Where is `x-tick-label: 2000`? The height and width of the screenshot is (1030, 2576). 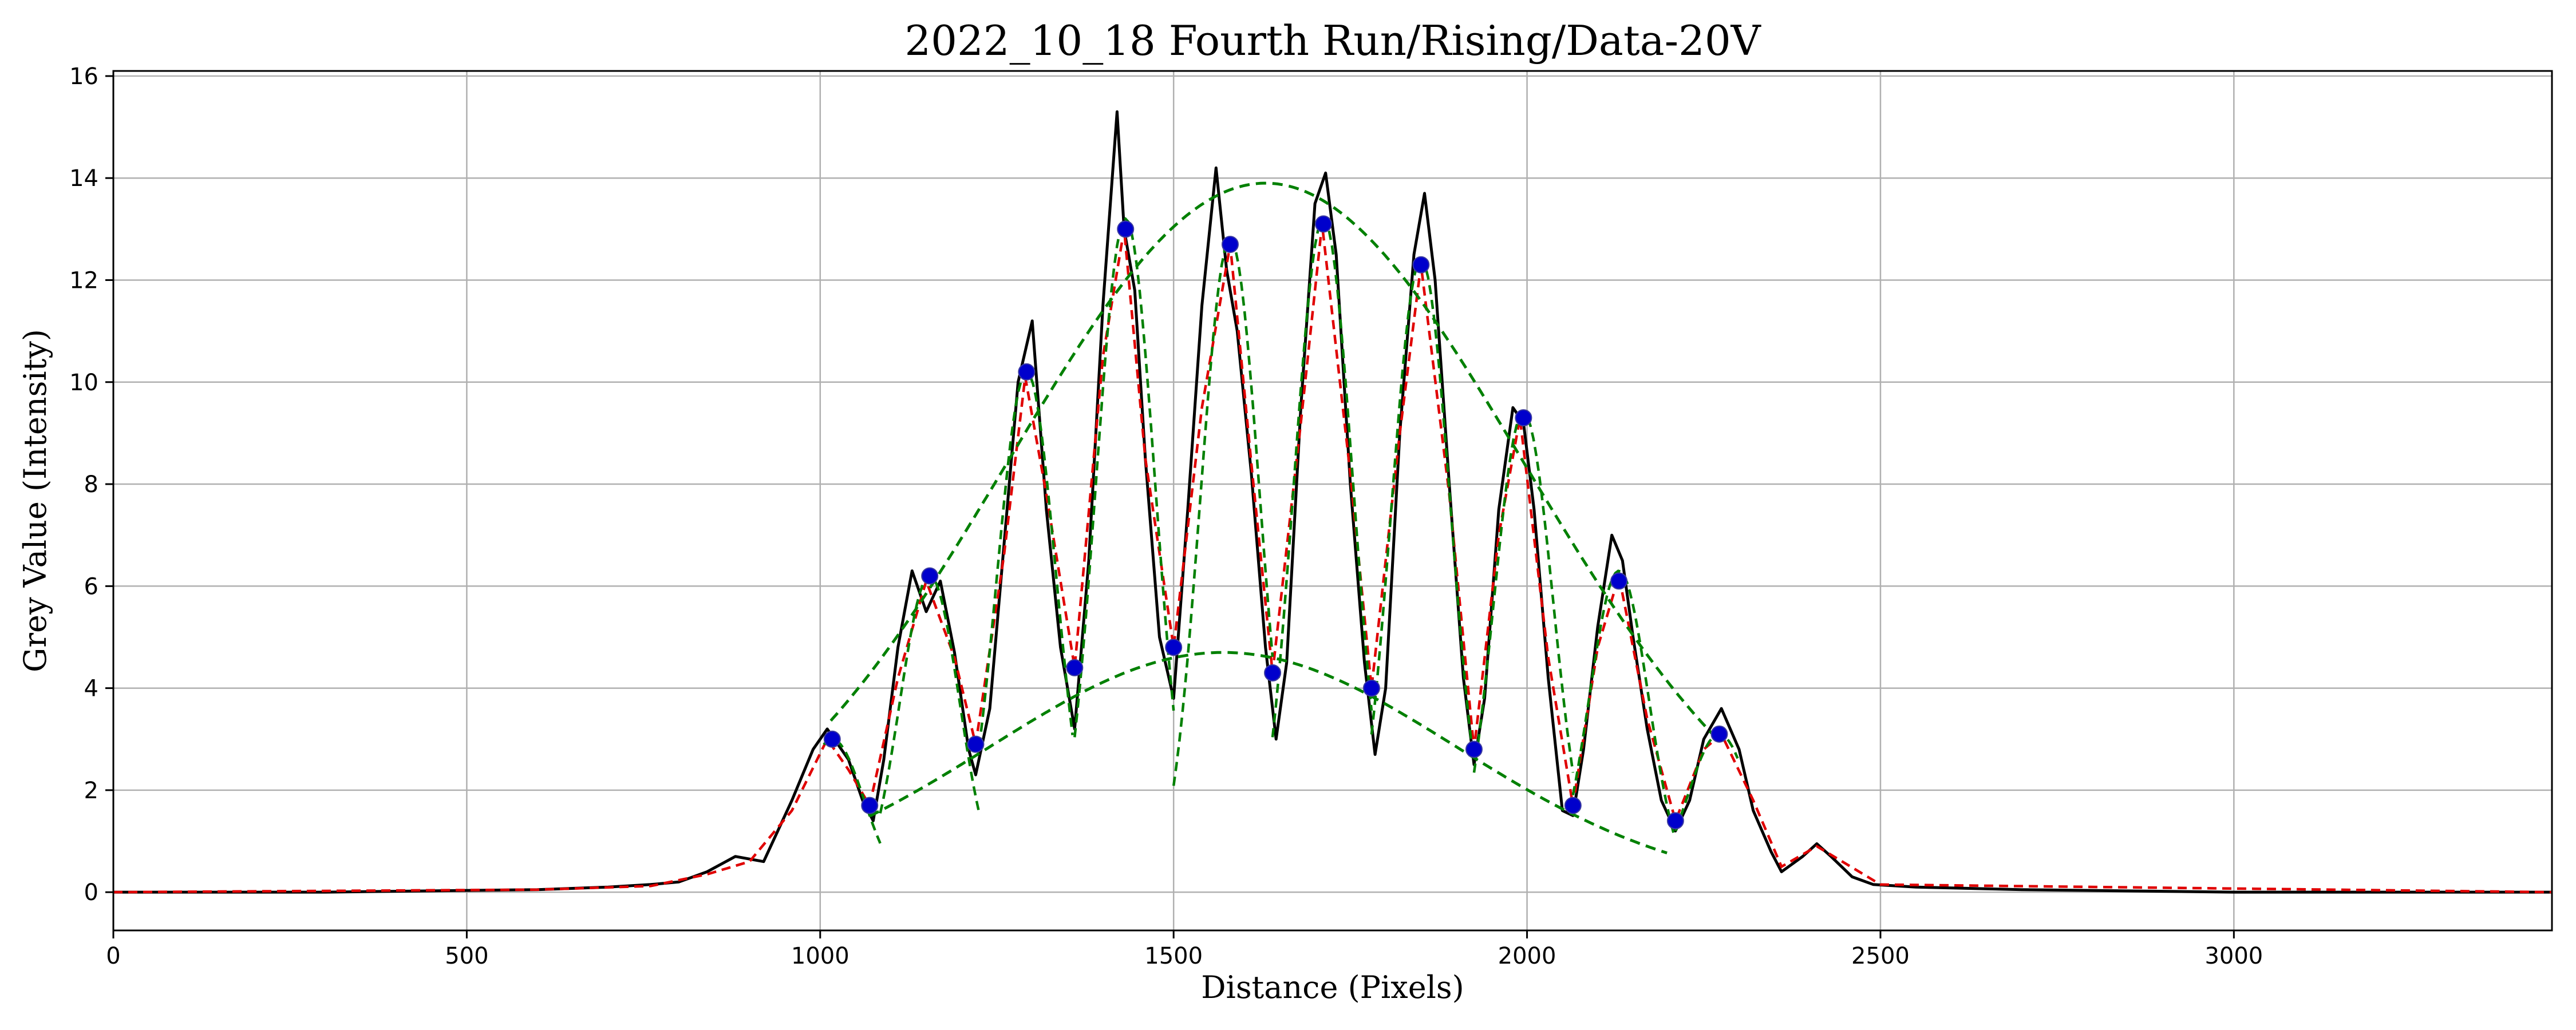
x-tick-label: 2000 is located at coordinates (1527, 956).